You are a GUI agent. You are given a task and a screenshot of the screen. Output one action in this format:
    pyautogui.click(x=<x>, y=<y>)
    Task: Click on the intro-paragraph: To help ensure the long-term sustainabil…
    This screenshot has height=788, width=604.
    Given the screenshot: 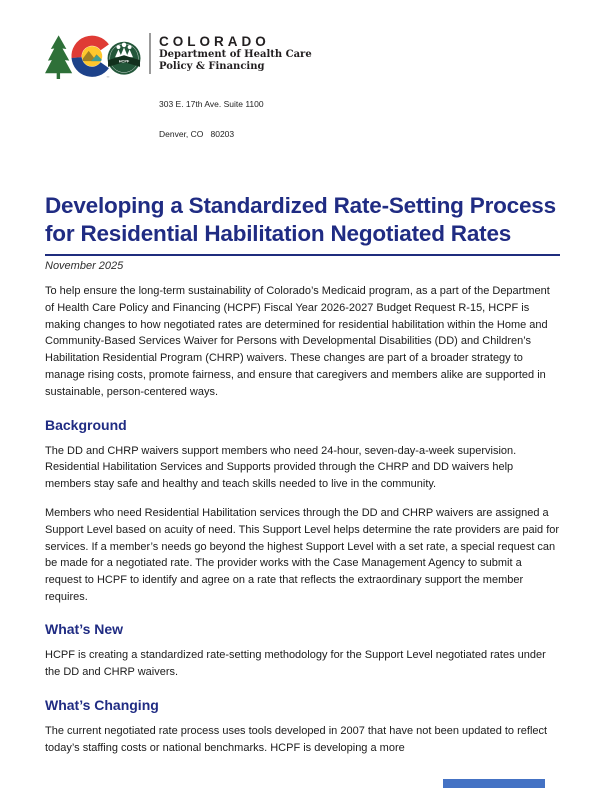 What is the action you would take?
    pyautogui.click(x=297, y=341)
    